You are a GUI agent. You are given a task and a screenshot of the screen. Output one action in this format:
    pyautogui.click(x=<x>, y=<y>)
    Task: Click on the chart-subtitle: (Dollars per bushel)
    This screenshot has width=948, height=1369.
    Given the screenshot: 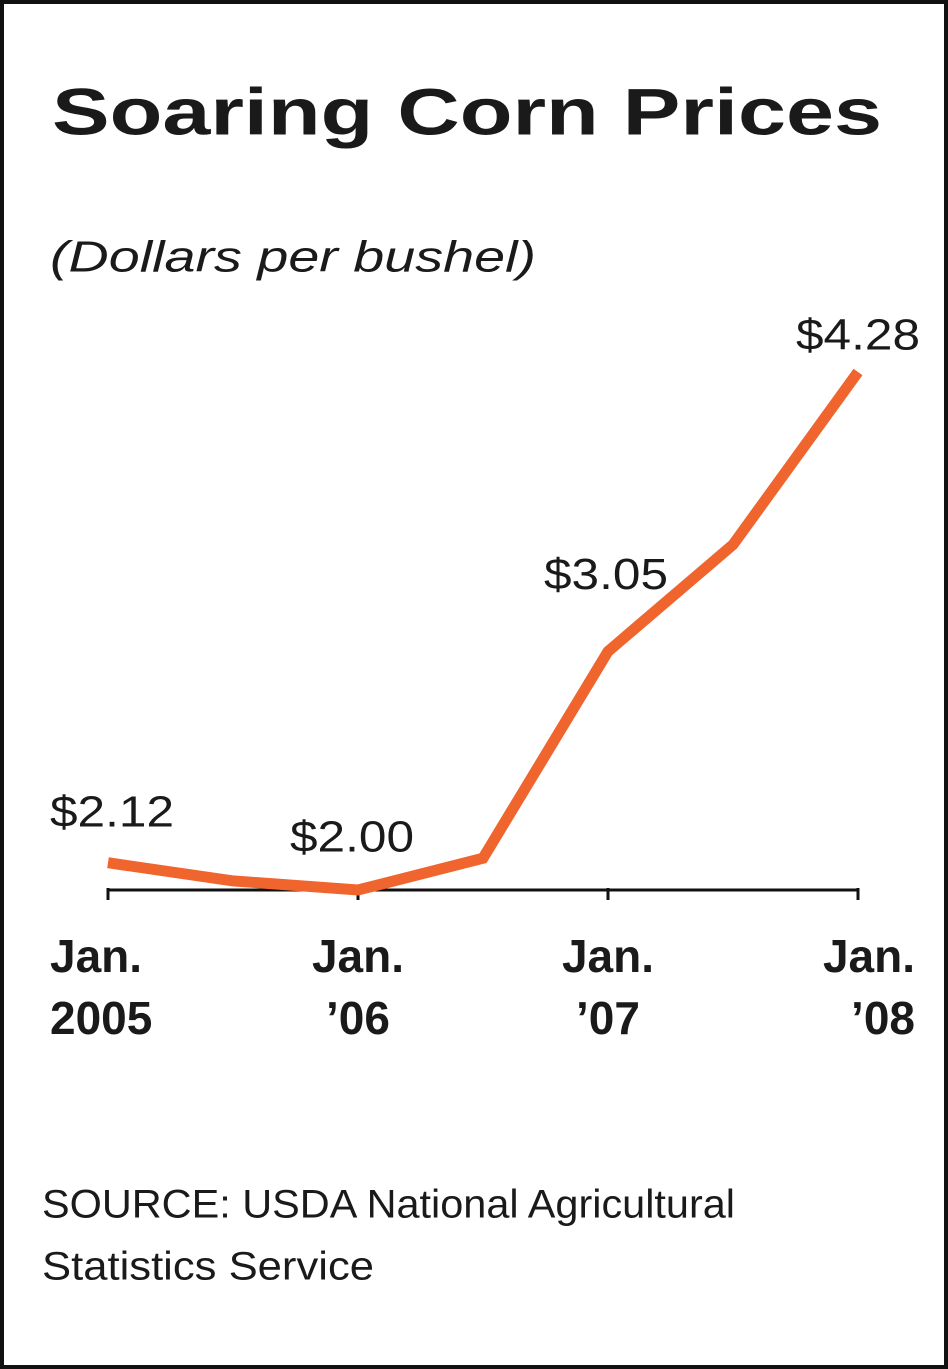 What is the action you would take?
    pyautogui.click(x=293, y=257)
    